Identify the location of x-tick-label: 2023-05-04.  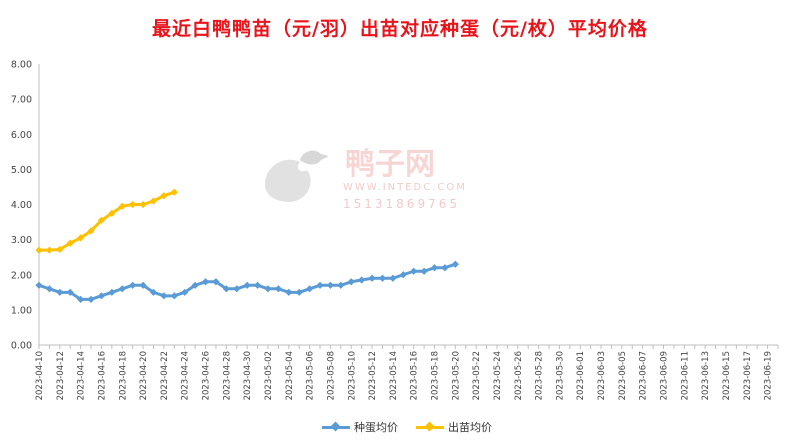
(290, 375).